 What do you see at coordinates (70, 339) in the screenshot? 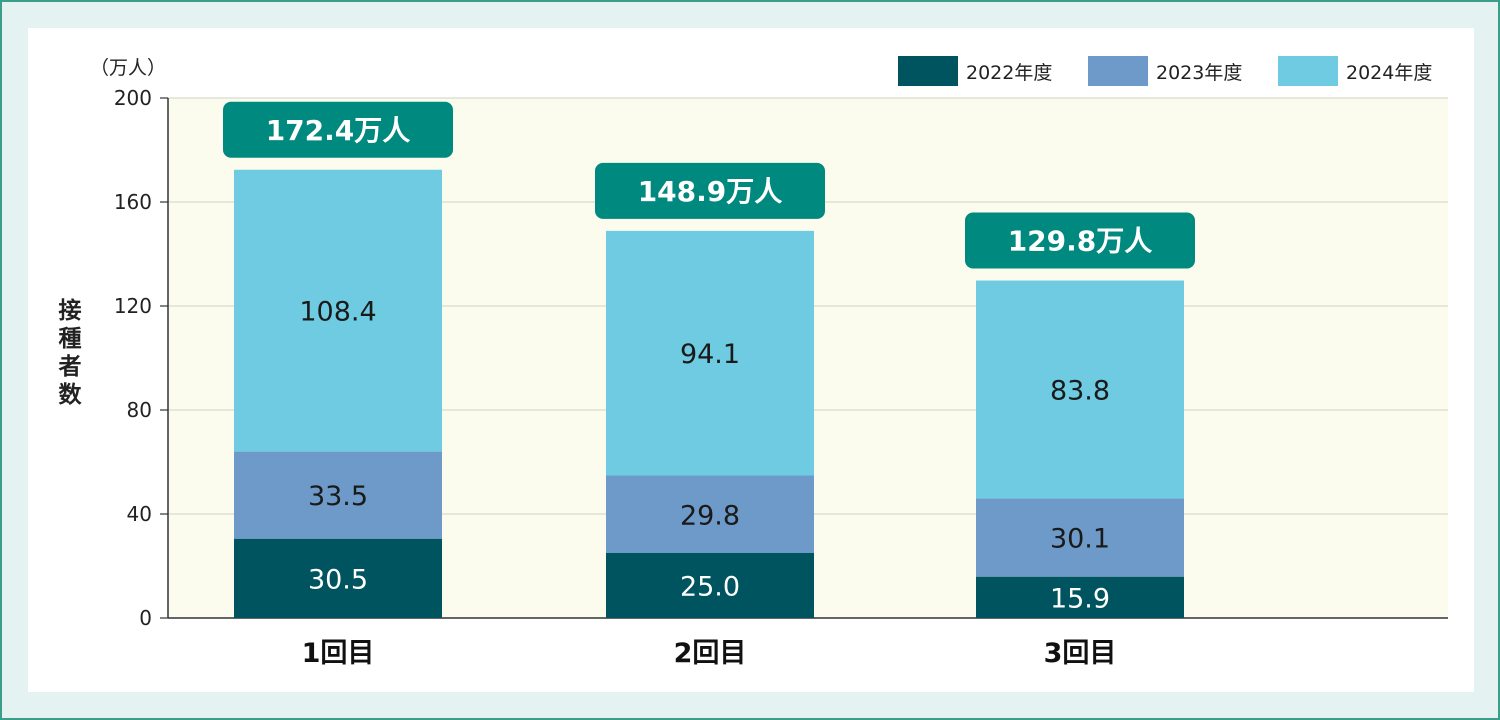
I see `y-axis-title-char: 種` at bounding box center [70, 339].